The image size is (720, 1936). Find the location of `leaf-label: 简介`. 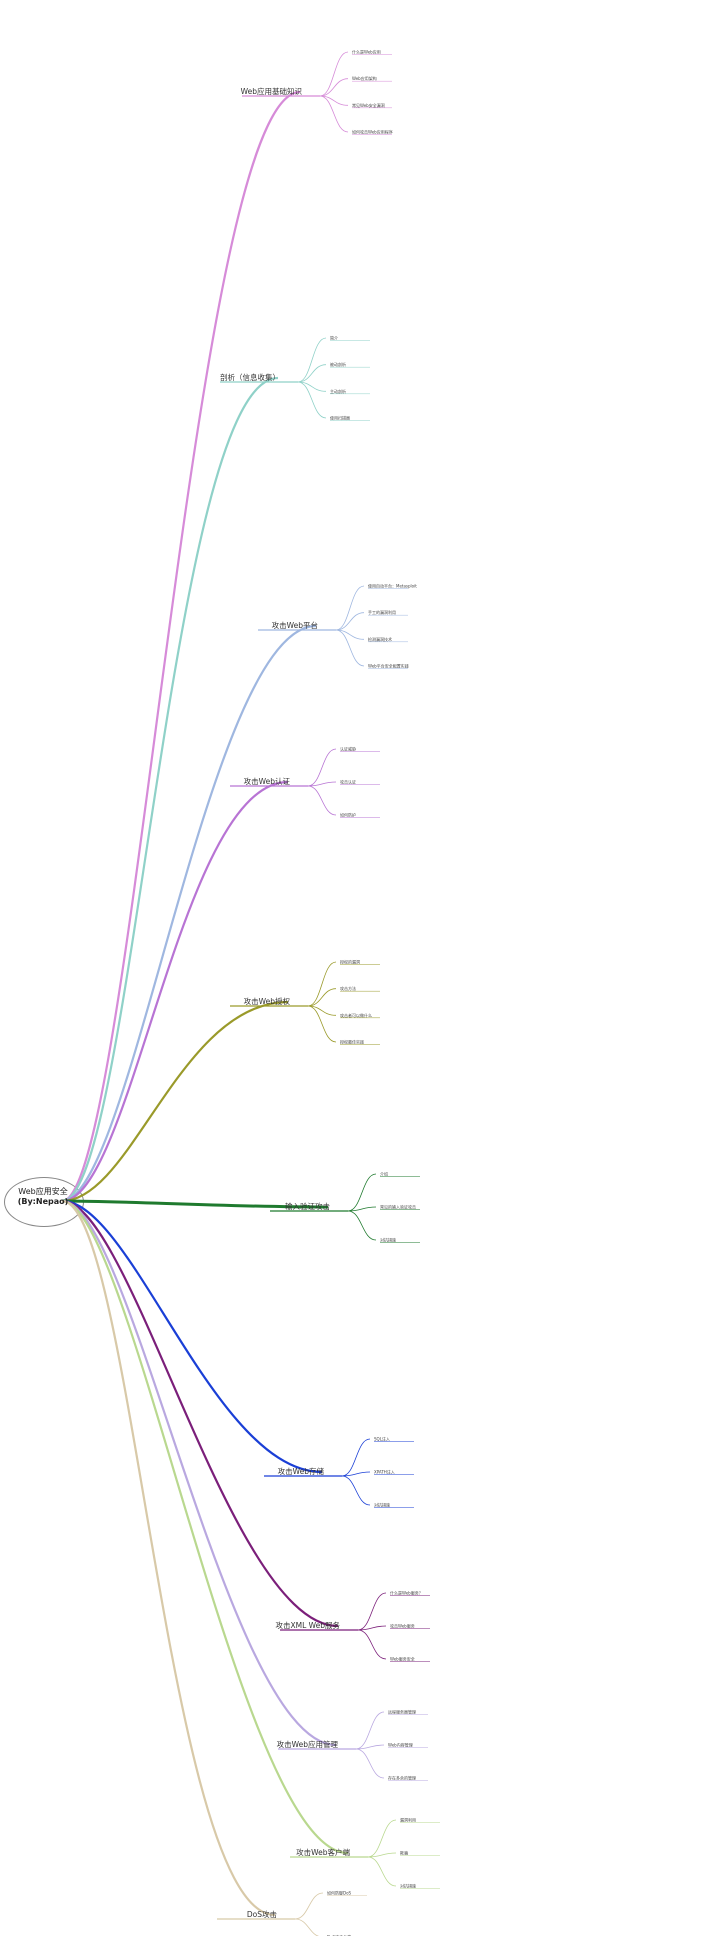

leaf-label: 简介 is located at coordinates (334, 338).